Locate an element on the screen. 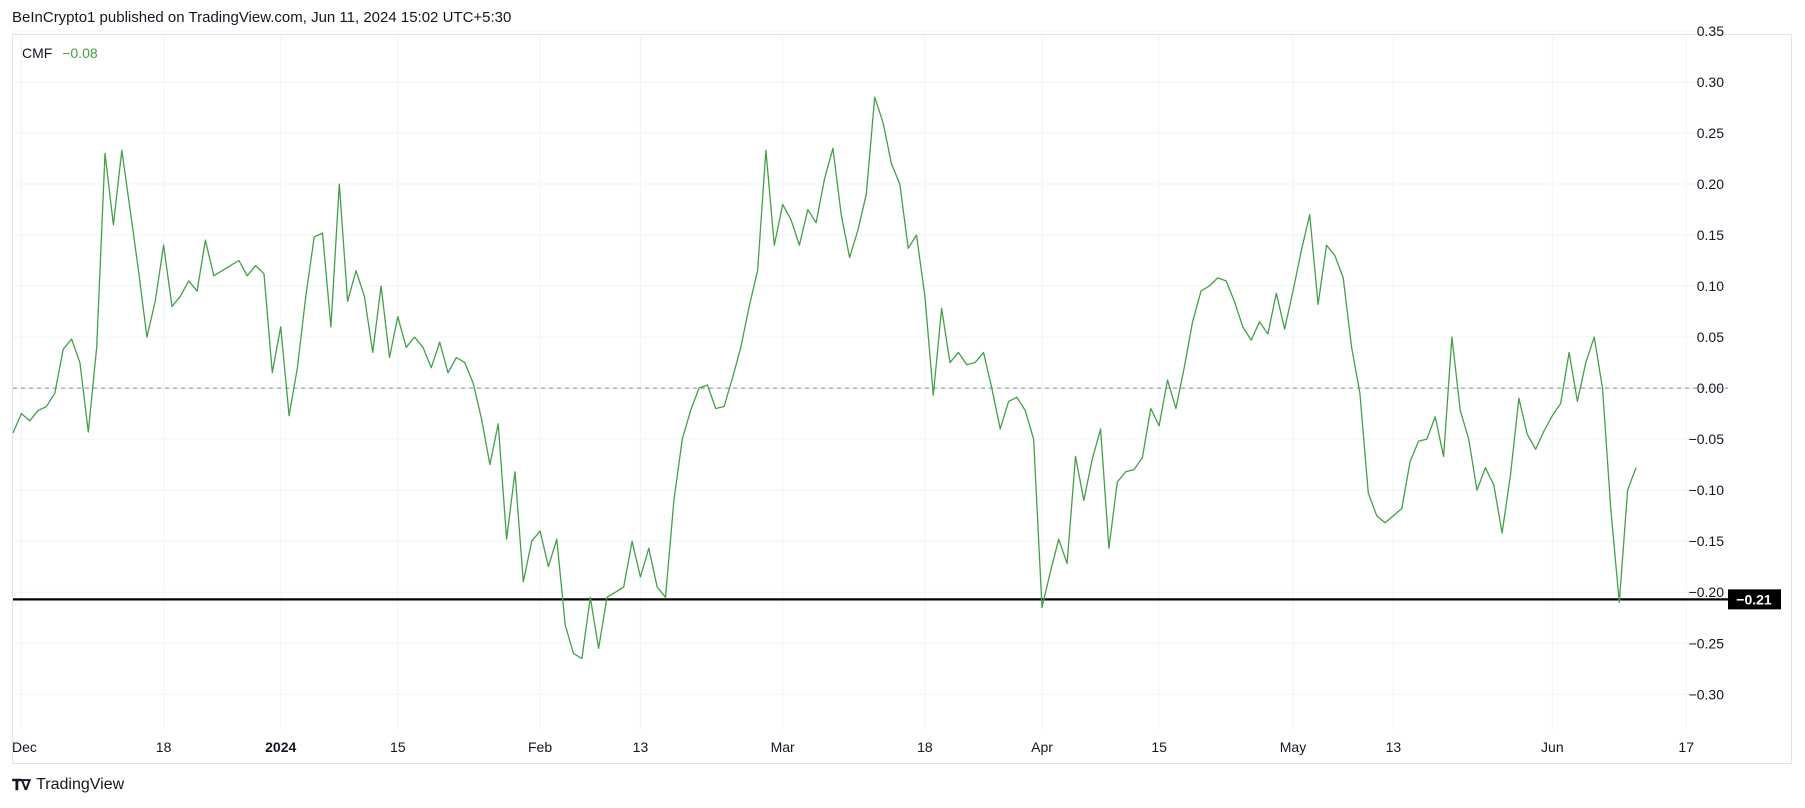 This screenshot has width=1805, height=808. y-tick-label: 0.25 is located at coordinates (1710, 133).